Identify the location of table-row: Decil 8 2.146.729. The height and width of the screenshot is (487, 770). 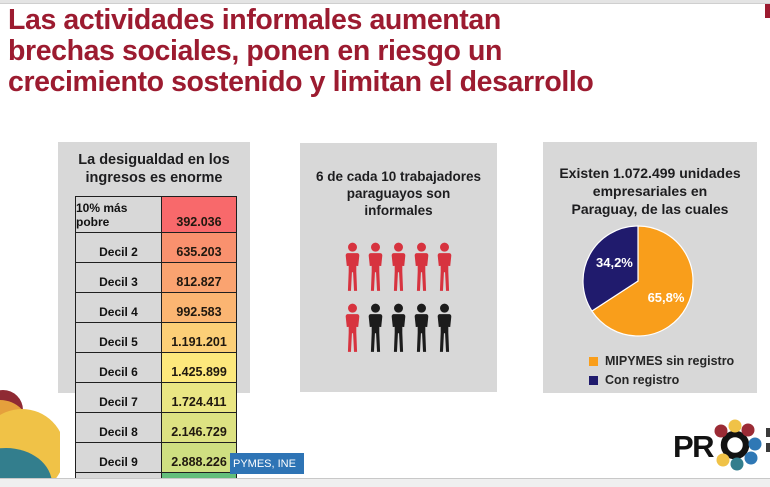
(156, 428).